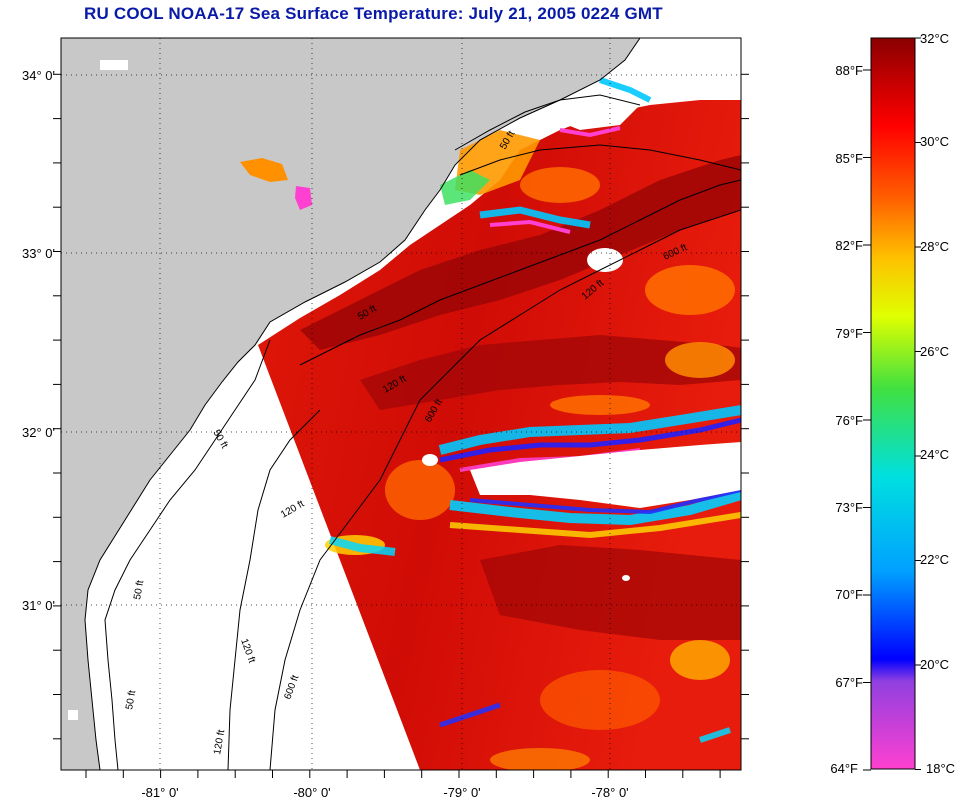 Image resolution: width=968 pixels, height=801 pixels. I want to click on c-label: 30°C, so click(934, 141).